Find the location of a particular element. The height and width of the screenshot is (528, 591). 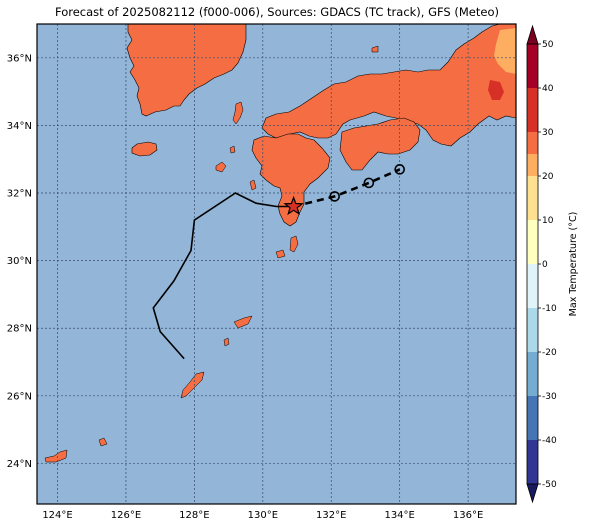

tc-current-position-star is located at coordinates (293, 205).